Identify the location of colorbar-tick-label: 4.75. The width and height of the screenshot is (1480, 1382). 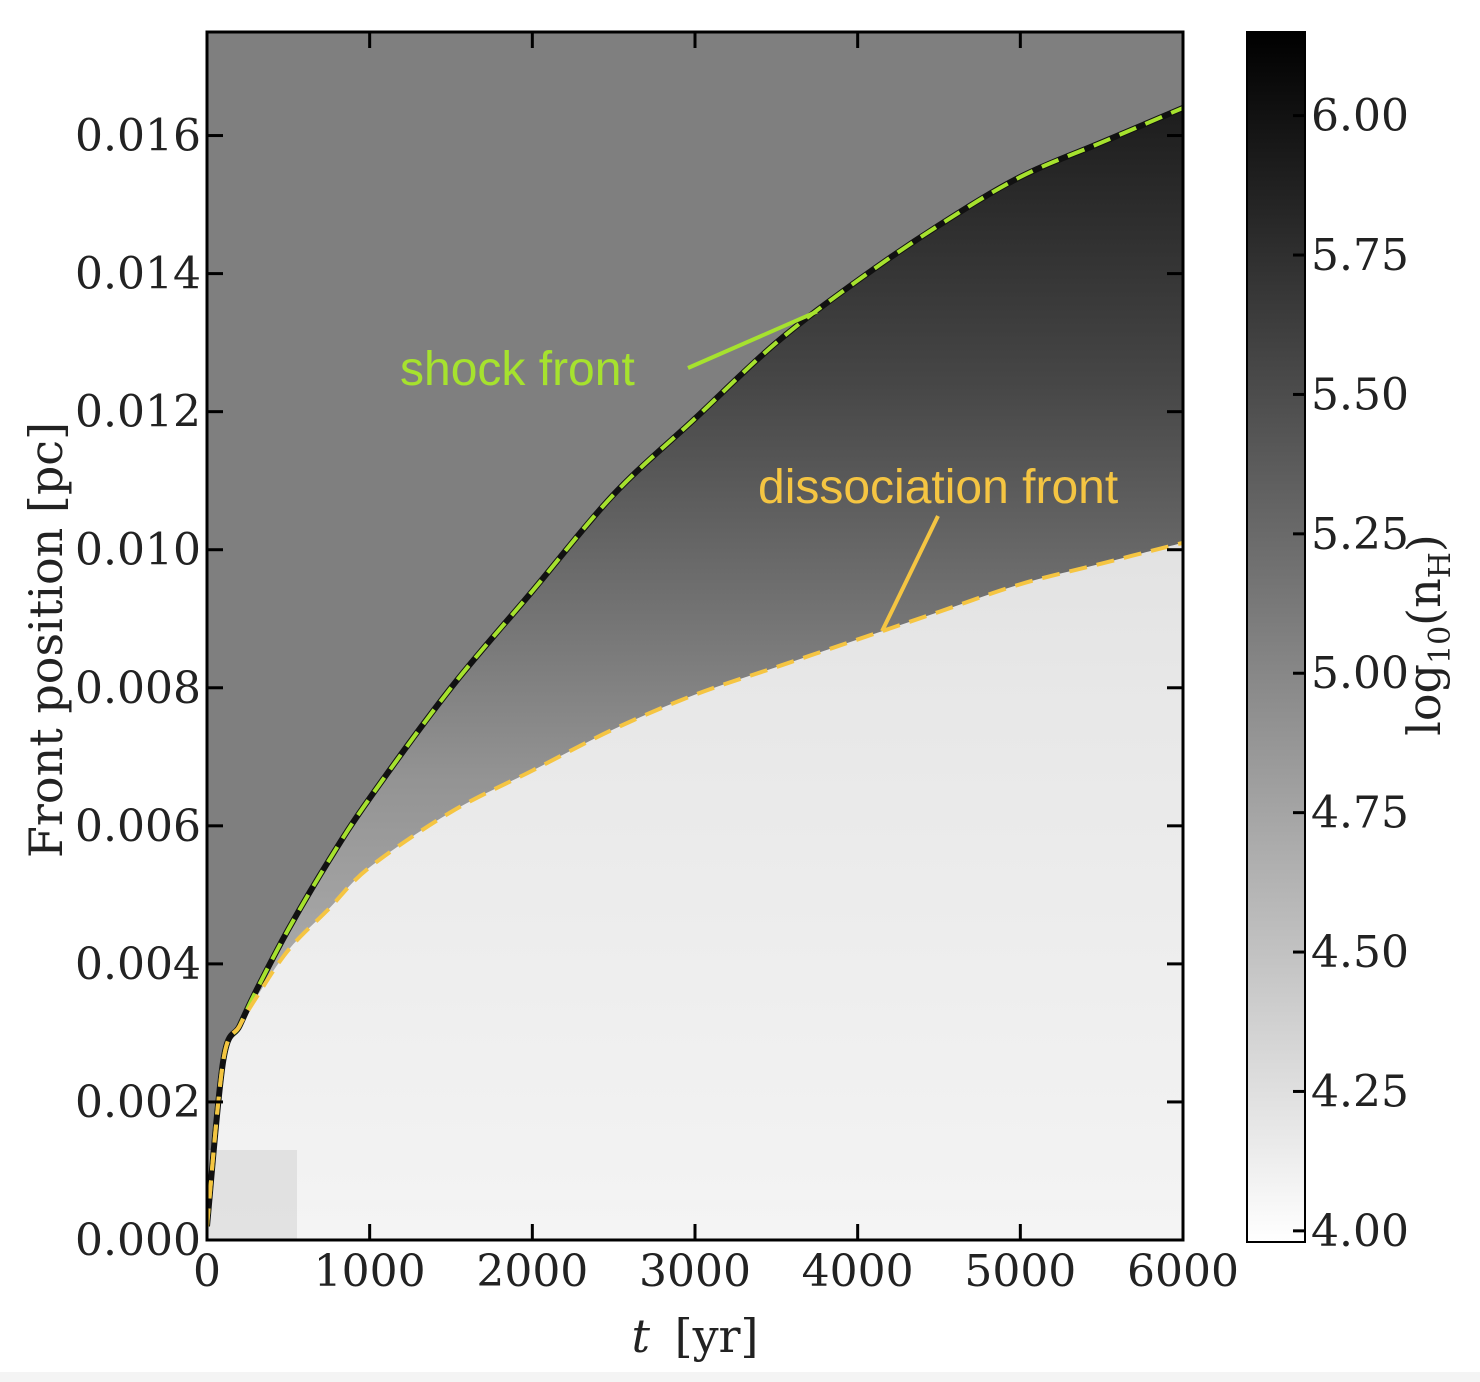
(1360, 813).